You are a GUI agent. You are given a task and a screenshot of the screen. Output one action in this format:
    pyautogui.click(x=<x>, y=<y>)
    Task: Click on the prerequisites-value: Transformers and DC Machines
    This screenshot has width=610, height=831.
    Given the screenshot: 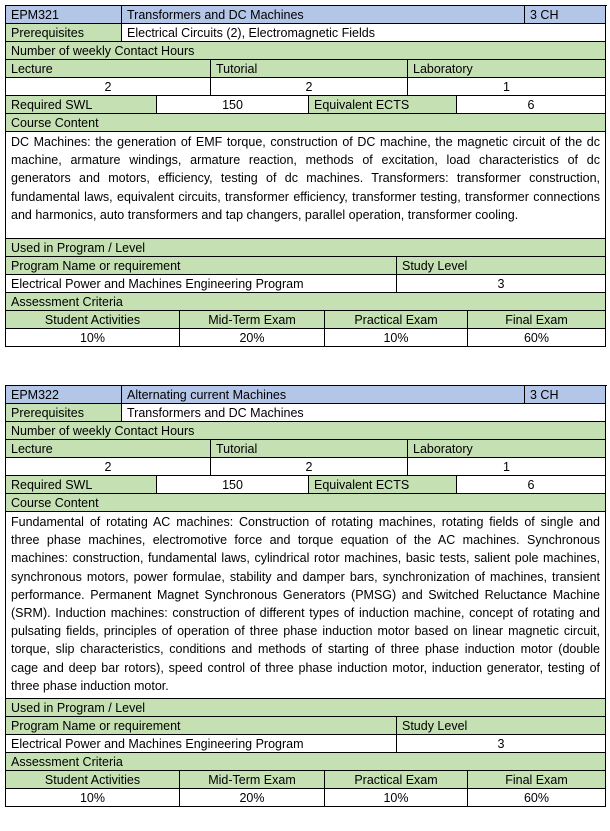 What is the action you would take?
    pyautogui.click(x=364, y=413)
    